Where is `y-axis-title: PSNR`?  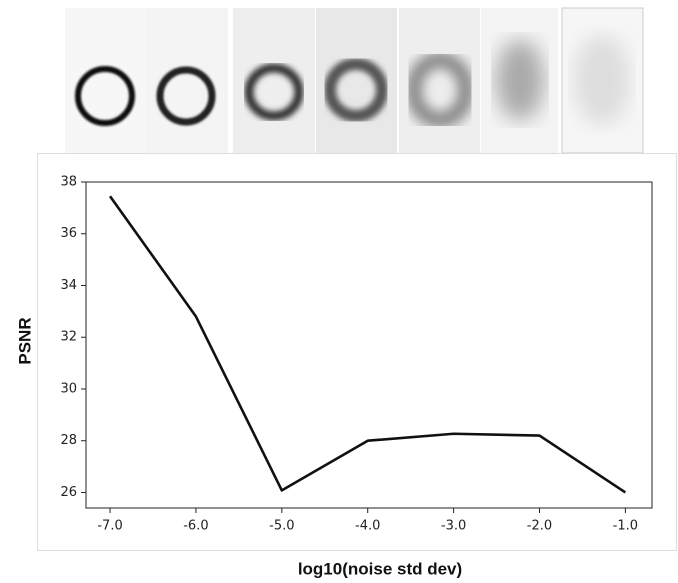
y-axis-title: PSNR is located at coordinates (24, 340).